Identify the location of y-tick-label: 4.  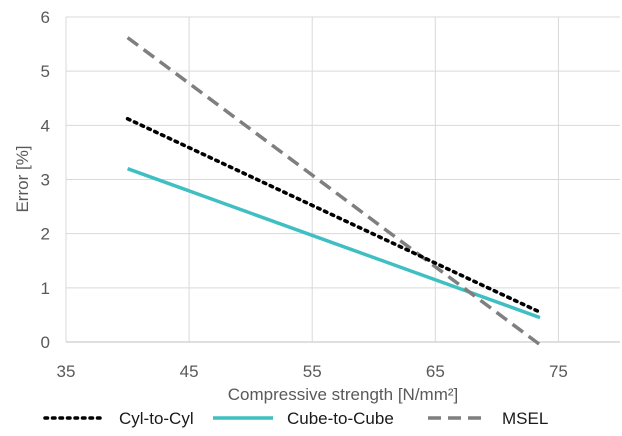
(45, 125).